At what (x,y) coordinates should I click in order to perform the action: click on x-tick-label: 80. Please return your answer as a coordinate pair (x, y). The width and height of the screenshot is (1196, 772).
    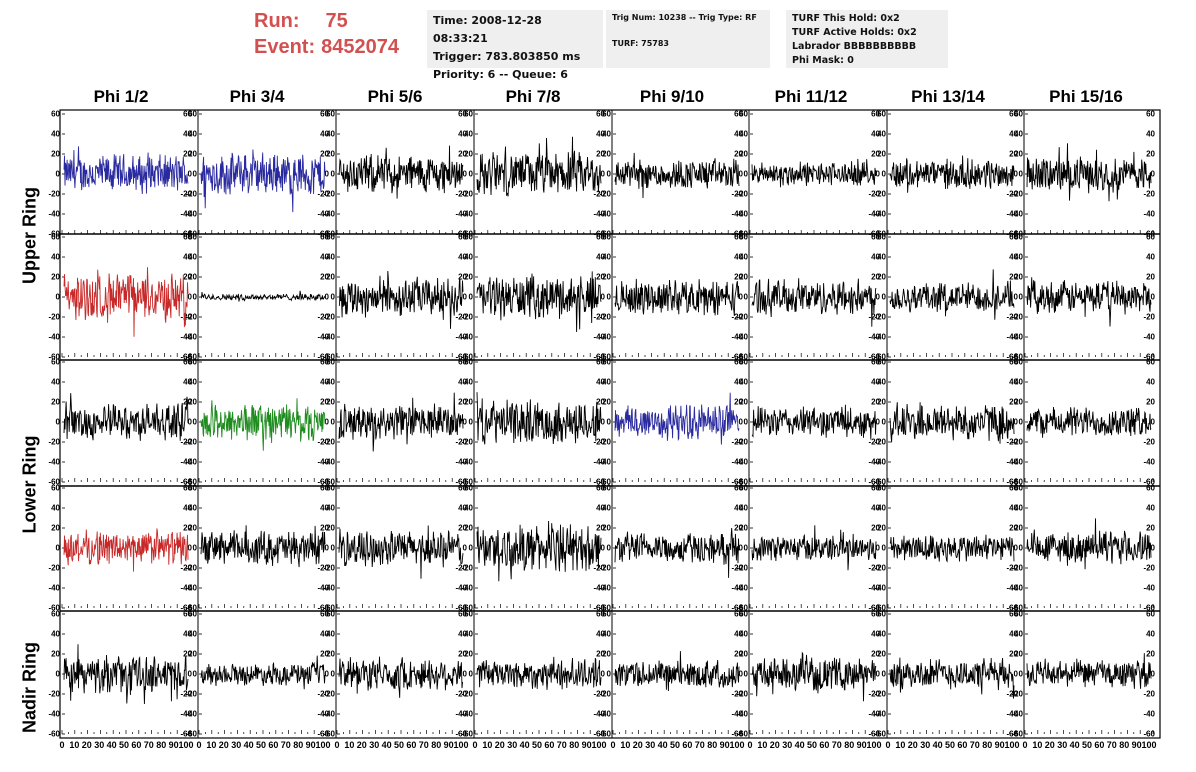
    Looking at the image, I should click on (712, 745).